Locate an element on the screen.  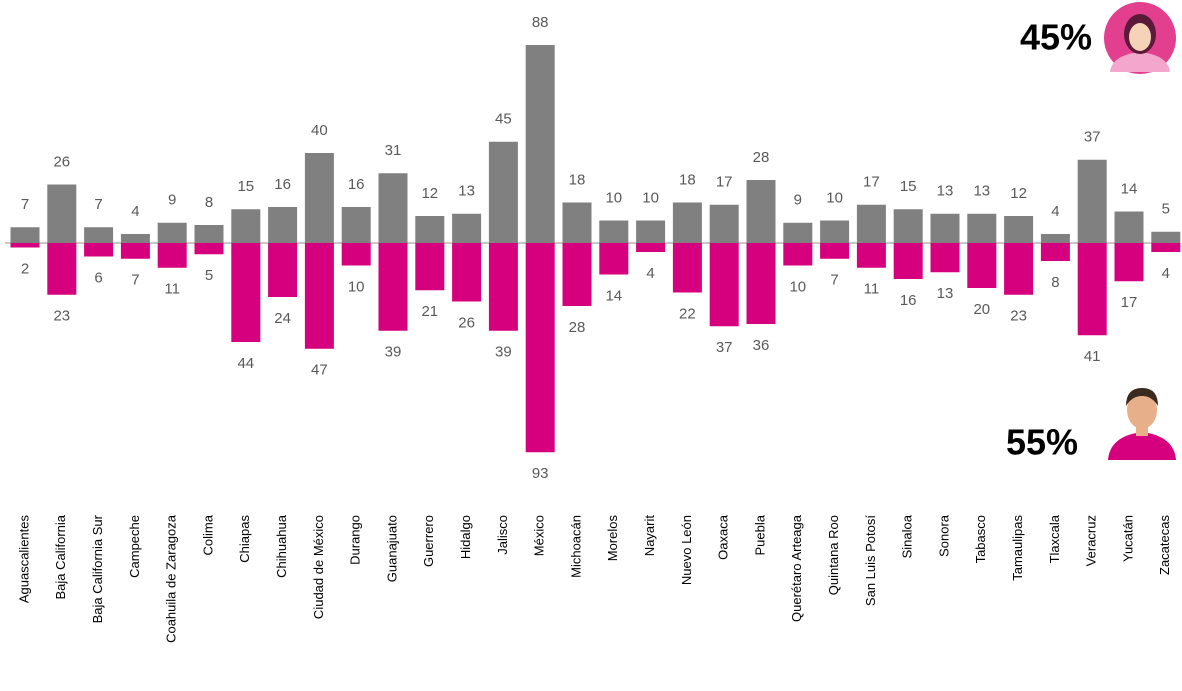
man-icon is located at coordinates (1142, 424).